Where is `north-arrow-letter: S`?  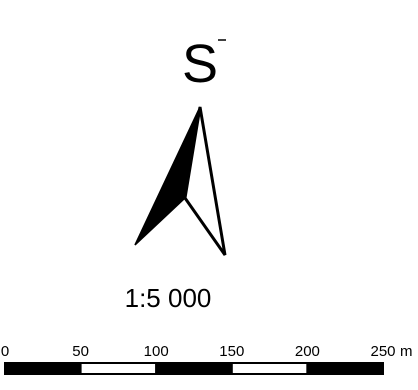
north-arrow-letter: S is located at coordinates (200, 64).